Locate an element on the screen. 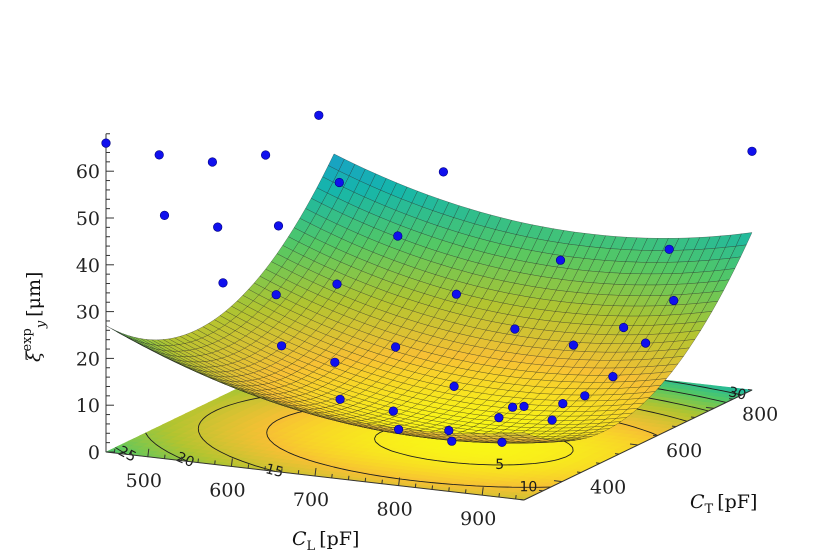 This screenshot has height=554, width=830. z-tick-label: 30 is located at coordinates (88, 313).